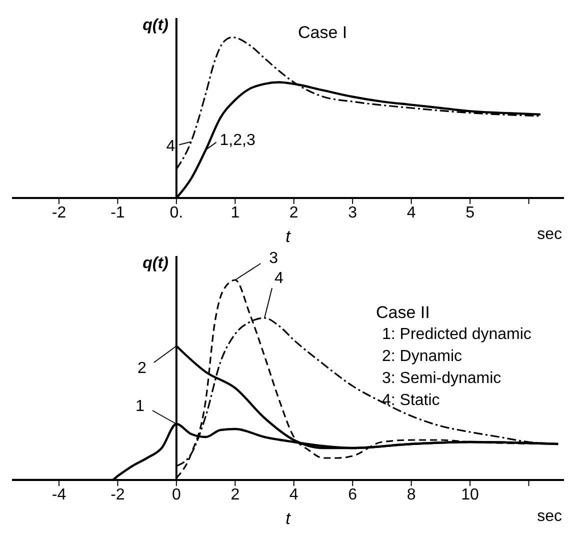  Describe the element at coordinates (238, 140) in the screenshot. I see `legend-label: 1,2,3` at that location.